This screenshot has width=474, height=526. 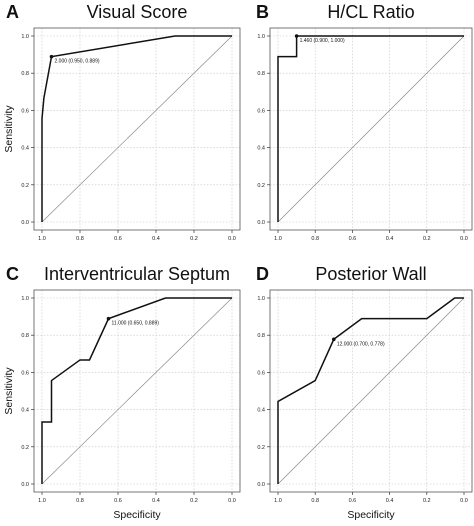 I want to click on panel-title: Interventricular Septum, so click(x=137, y=274).